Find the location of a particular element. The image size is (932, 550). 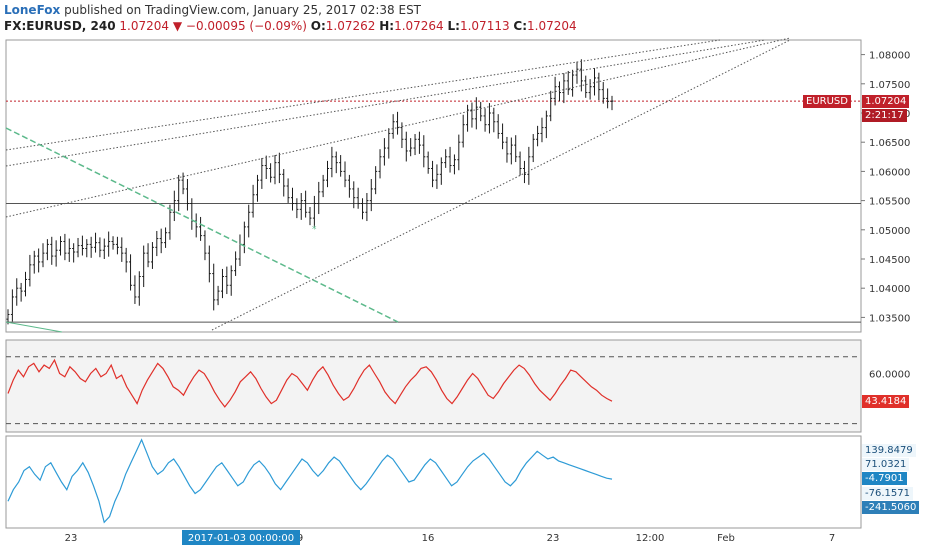

price-tick-label: 1.04500 is located at coordinates (889, 260).